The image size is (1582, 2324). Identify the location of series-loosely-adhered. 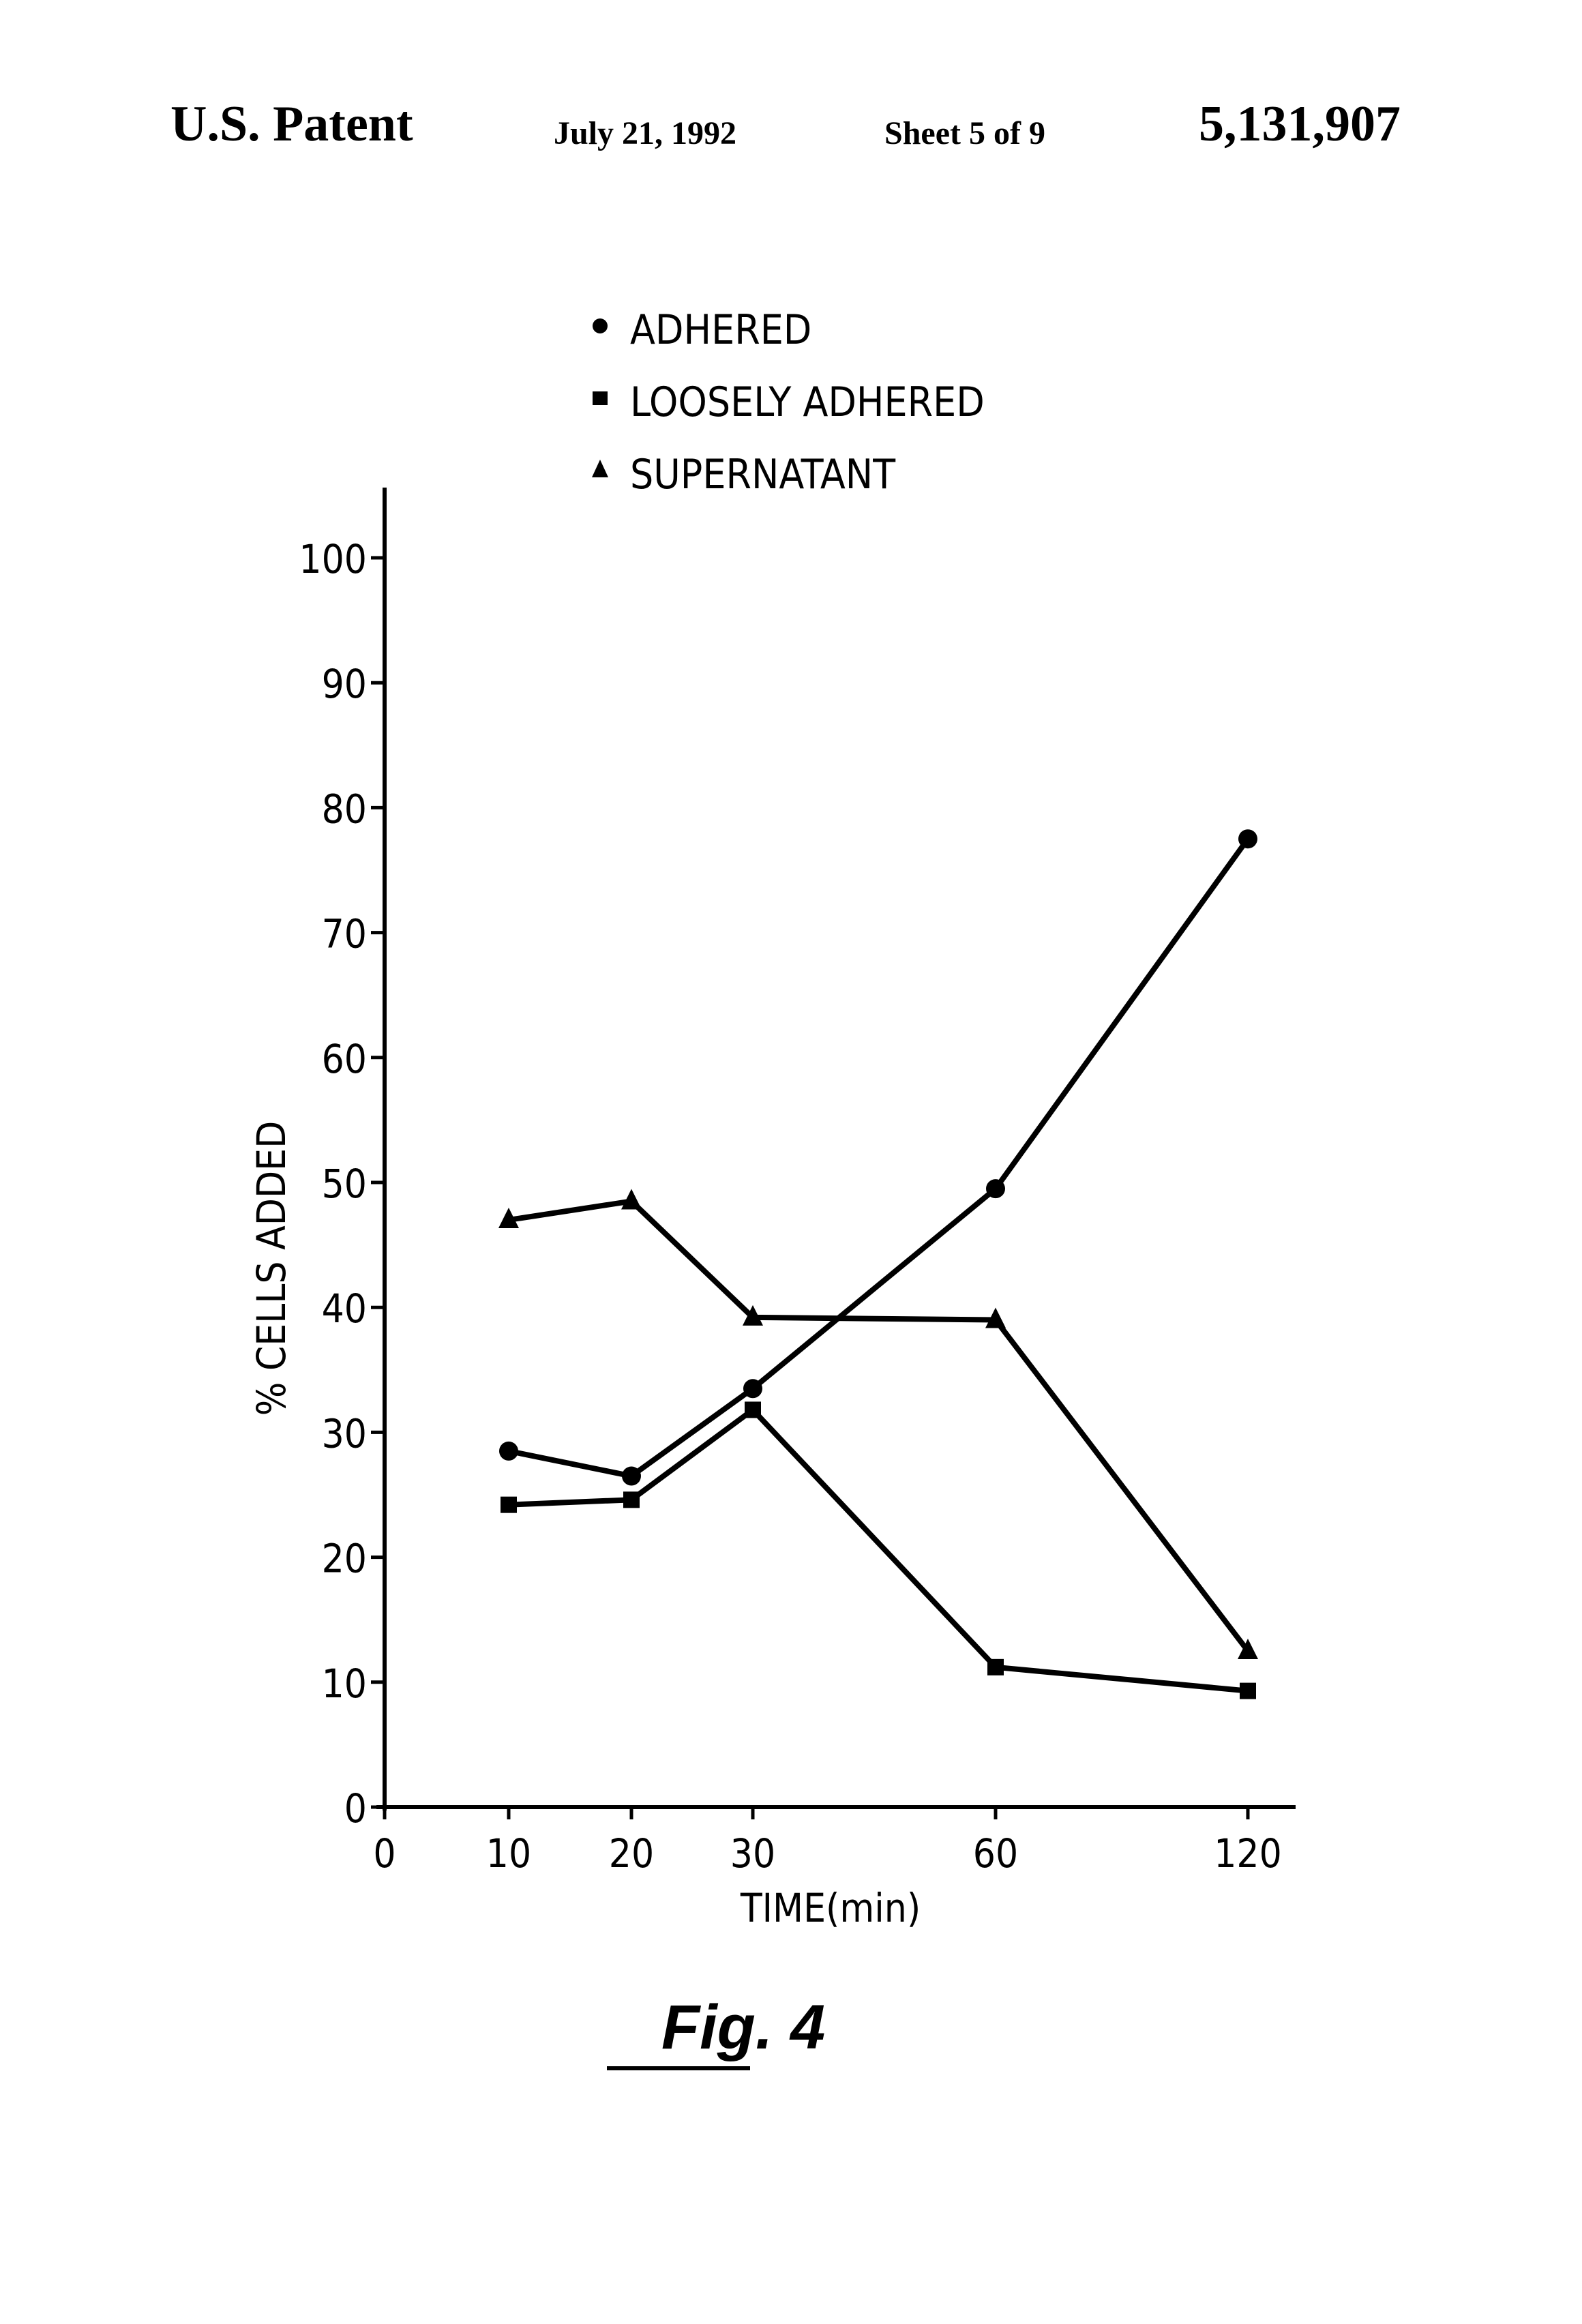
(878, 1550).